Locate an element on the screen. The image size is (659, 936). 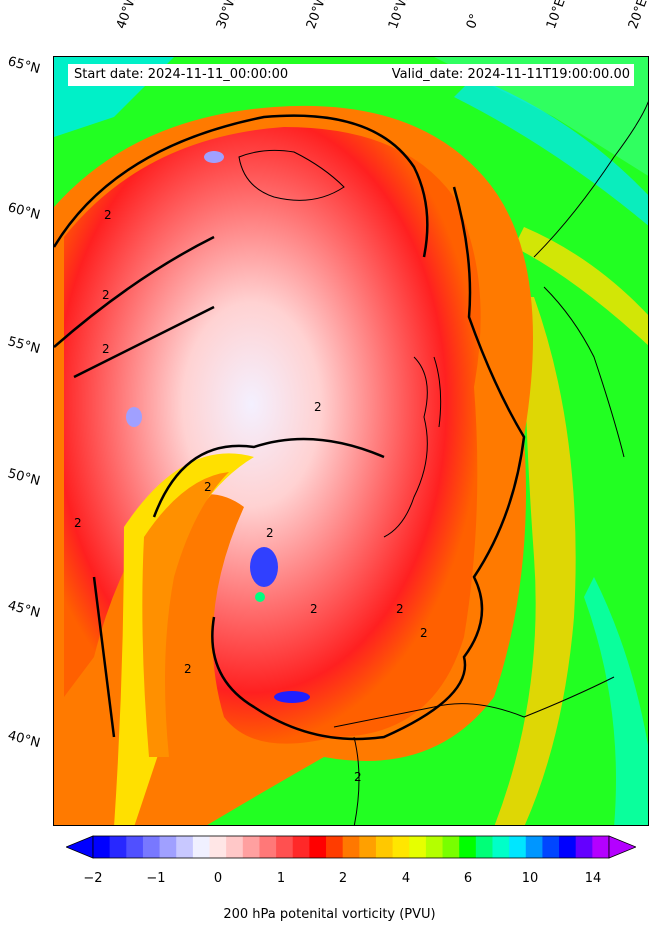
colorbar-under-arrow is located at coordinates (80, 847).